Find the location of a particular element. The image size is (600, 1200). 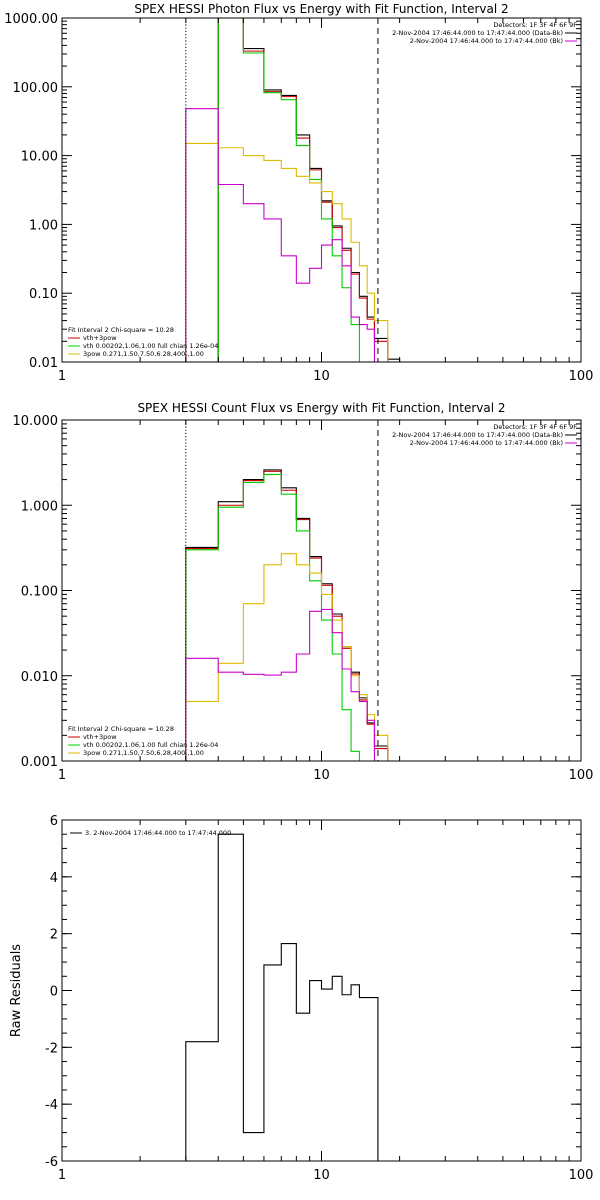

series-line-residuals is located at coordinates (282, 997).